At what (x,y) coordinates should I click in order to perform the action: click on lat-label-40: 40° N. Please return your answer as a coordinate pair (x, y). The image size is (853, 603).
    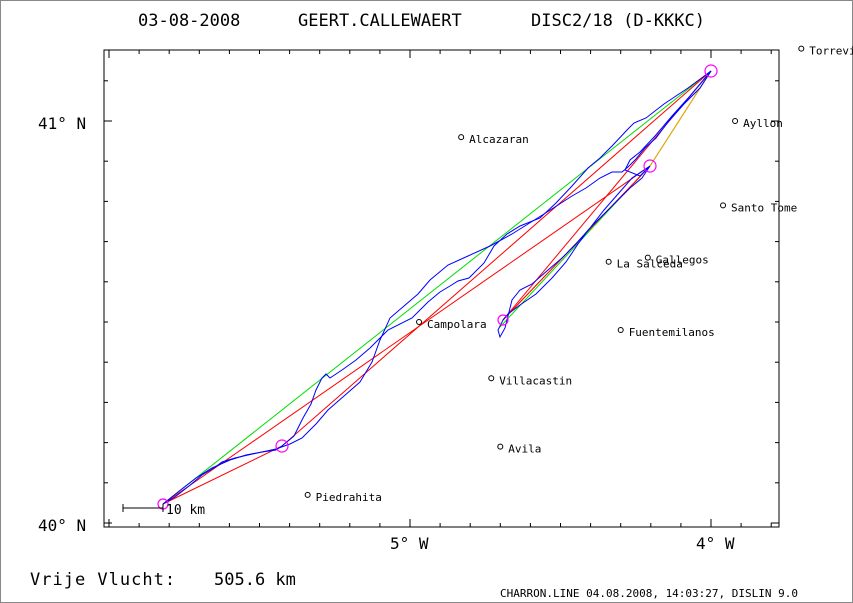
    Looking at the image, I should click on (62, 525).